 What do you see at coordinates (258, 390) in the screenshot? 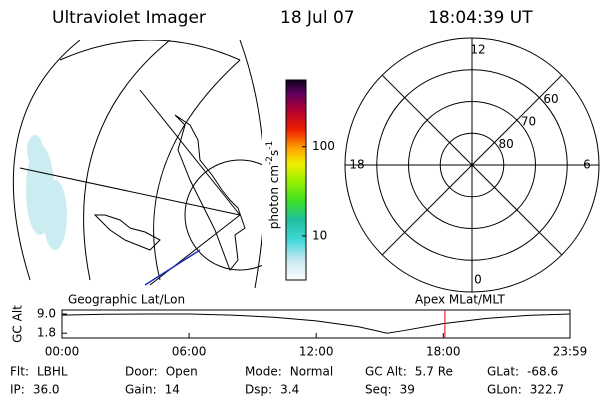
I see `footer-label: Dsp:` at bounding box center [258, 390].